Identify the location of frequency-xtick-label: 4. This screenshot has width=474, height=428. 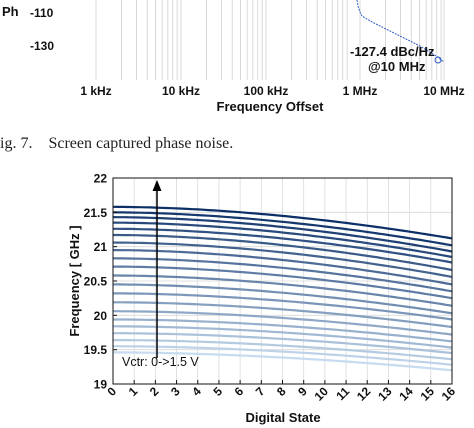
(196, 391).